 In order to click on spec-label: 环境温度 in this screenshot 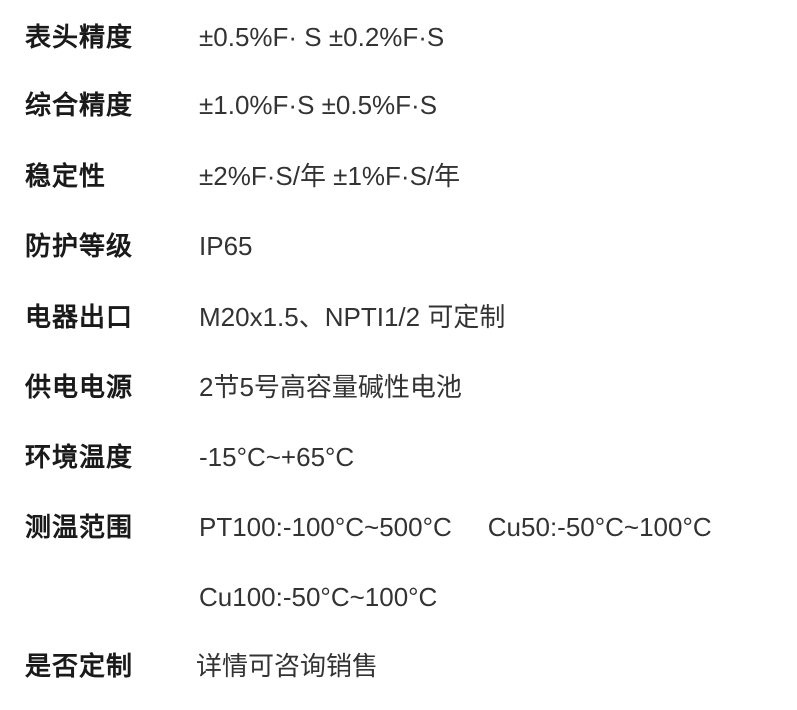, I will do `click(79, 457)`.